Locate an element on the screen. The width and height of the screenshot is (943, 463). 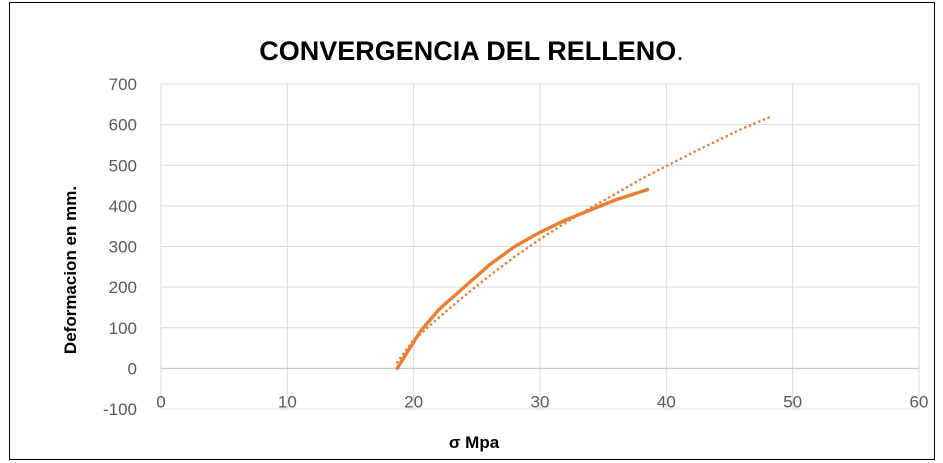
y-tick-label: 600 is located at coordinates (123, 125).